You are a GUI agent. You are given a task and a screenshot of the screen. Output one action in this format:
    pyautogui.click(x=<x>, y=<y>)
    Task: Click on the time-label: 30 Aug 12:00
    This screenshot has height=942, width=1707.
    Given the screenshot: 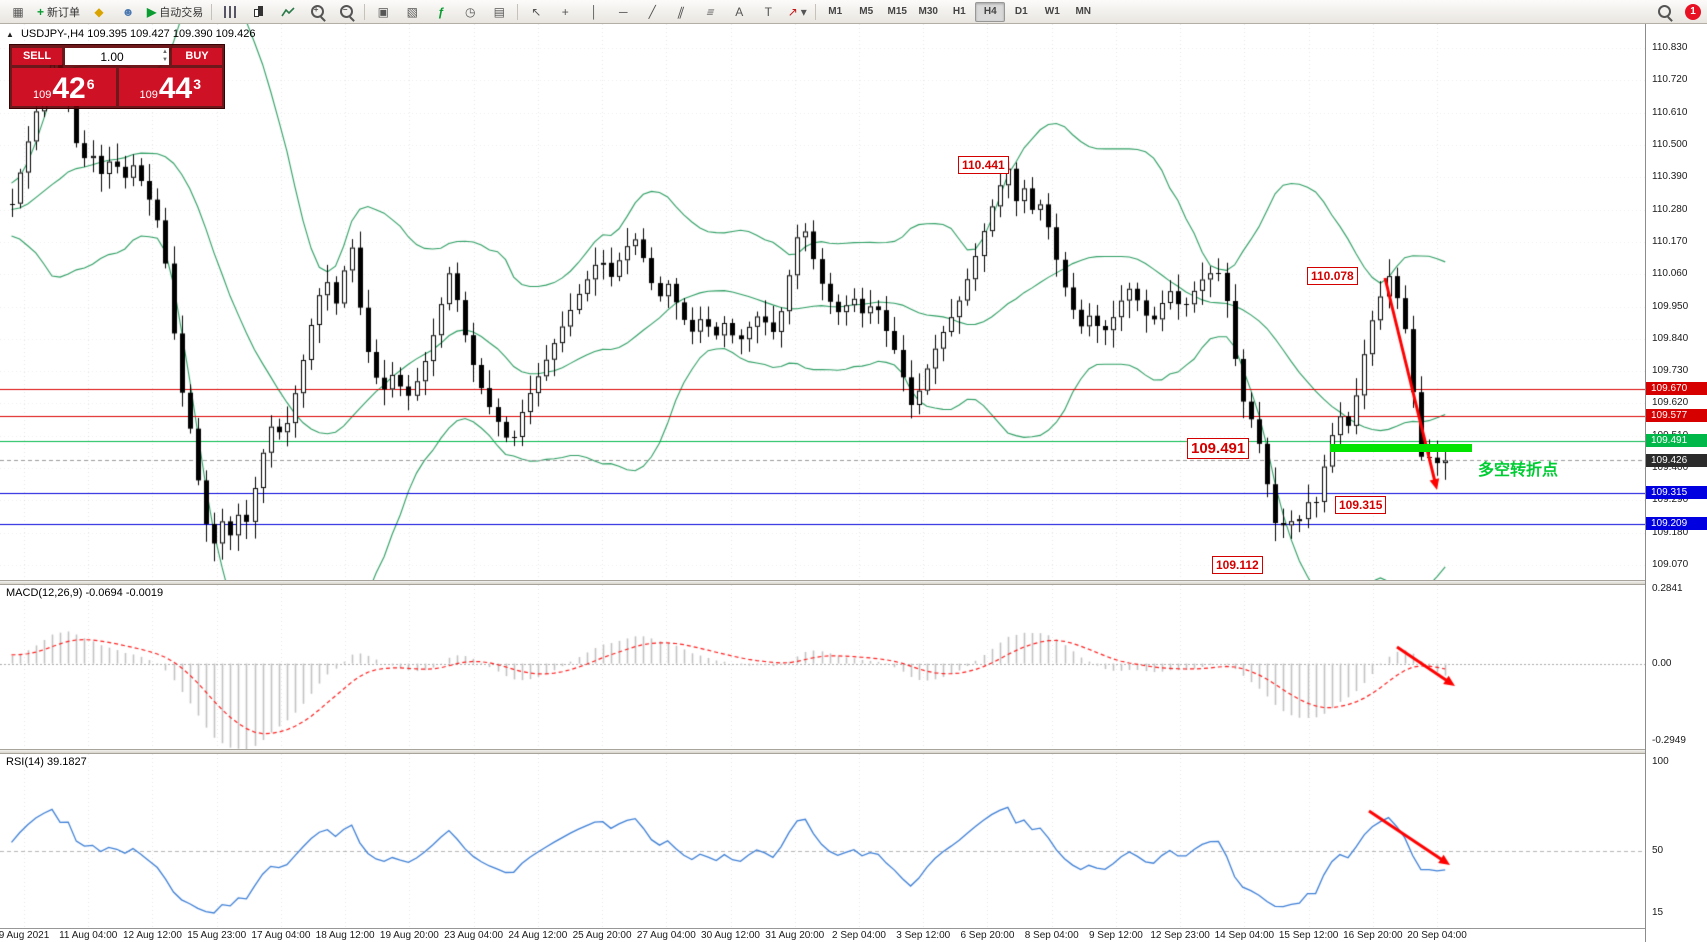 What is the action you would take?
    pyautogui.click(x=730, y=935)
    